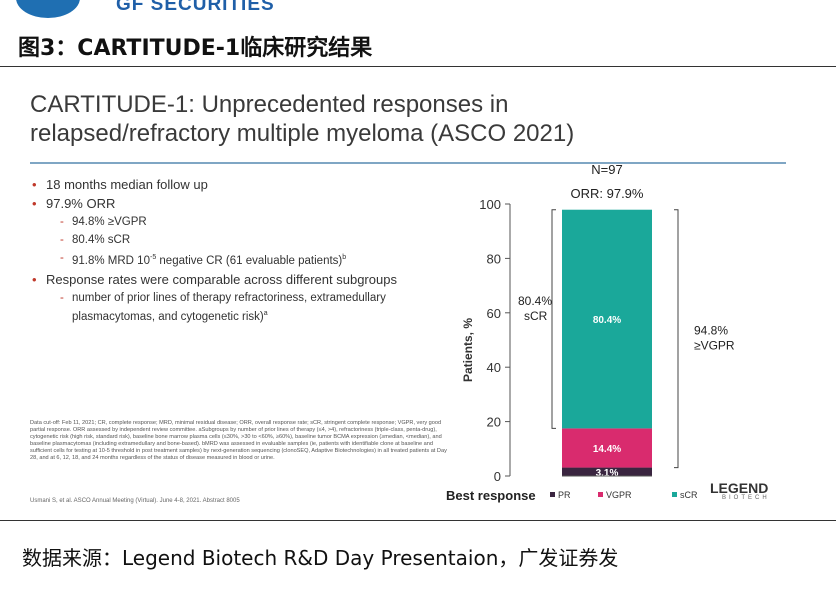 The image size is (836, 592). What do you see at coordinates (418, 66) in the screenshot?
I see `title-divider` at bounding box center [418, 66].